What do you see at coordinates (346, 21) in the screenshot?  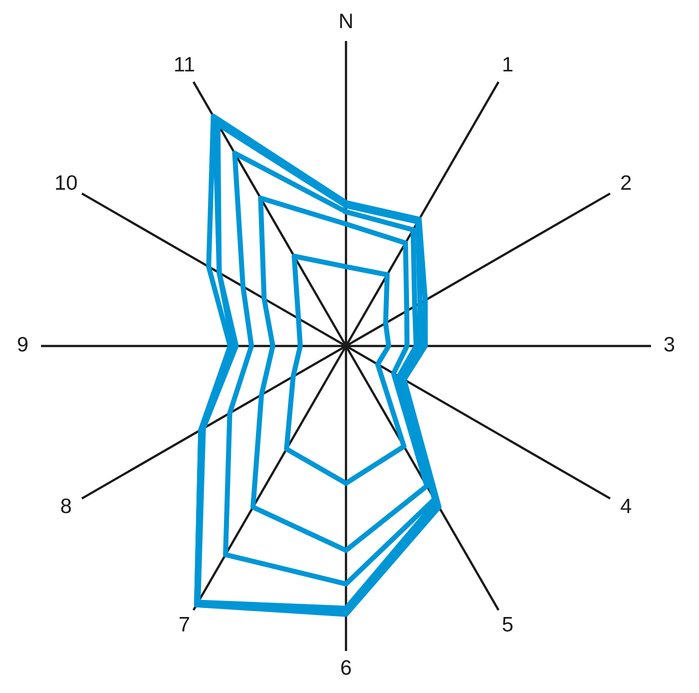 I see `spoke-label: N` at bounding box center [346, 21].